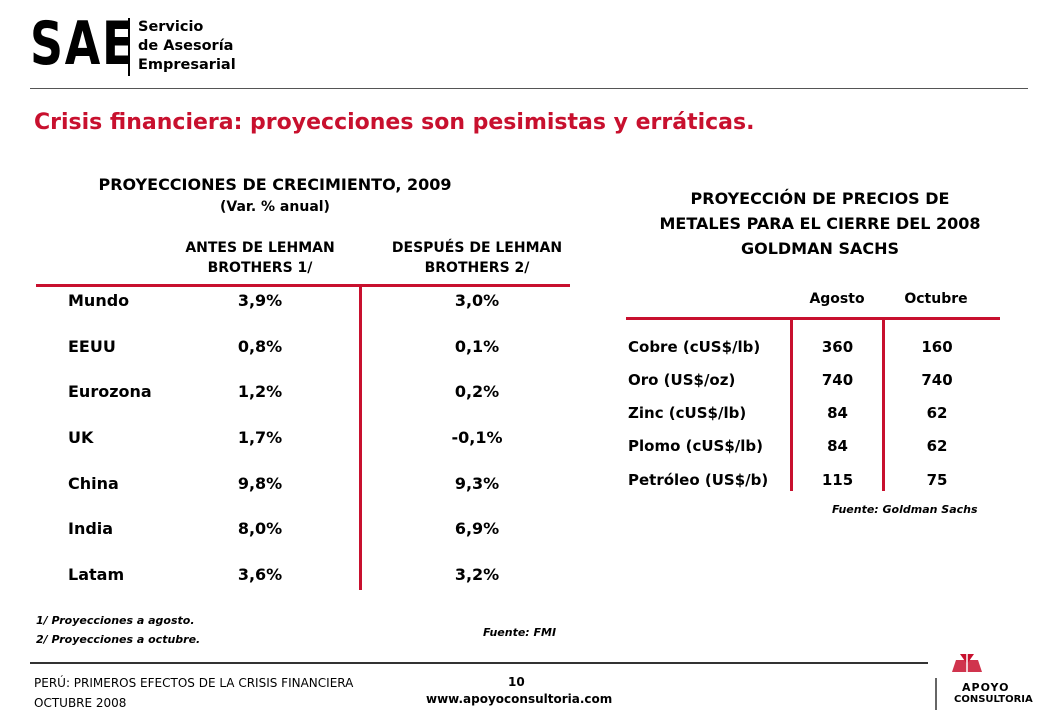  What do you see at coordinates (993, 699) in the screenshot?
I see `apoyo-brand-sub: CONSULTORIA` at bounding box center [993, 699].